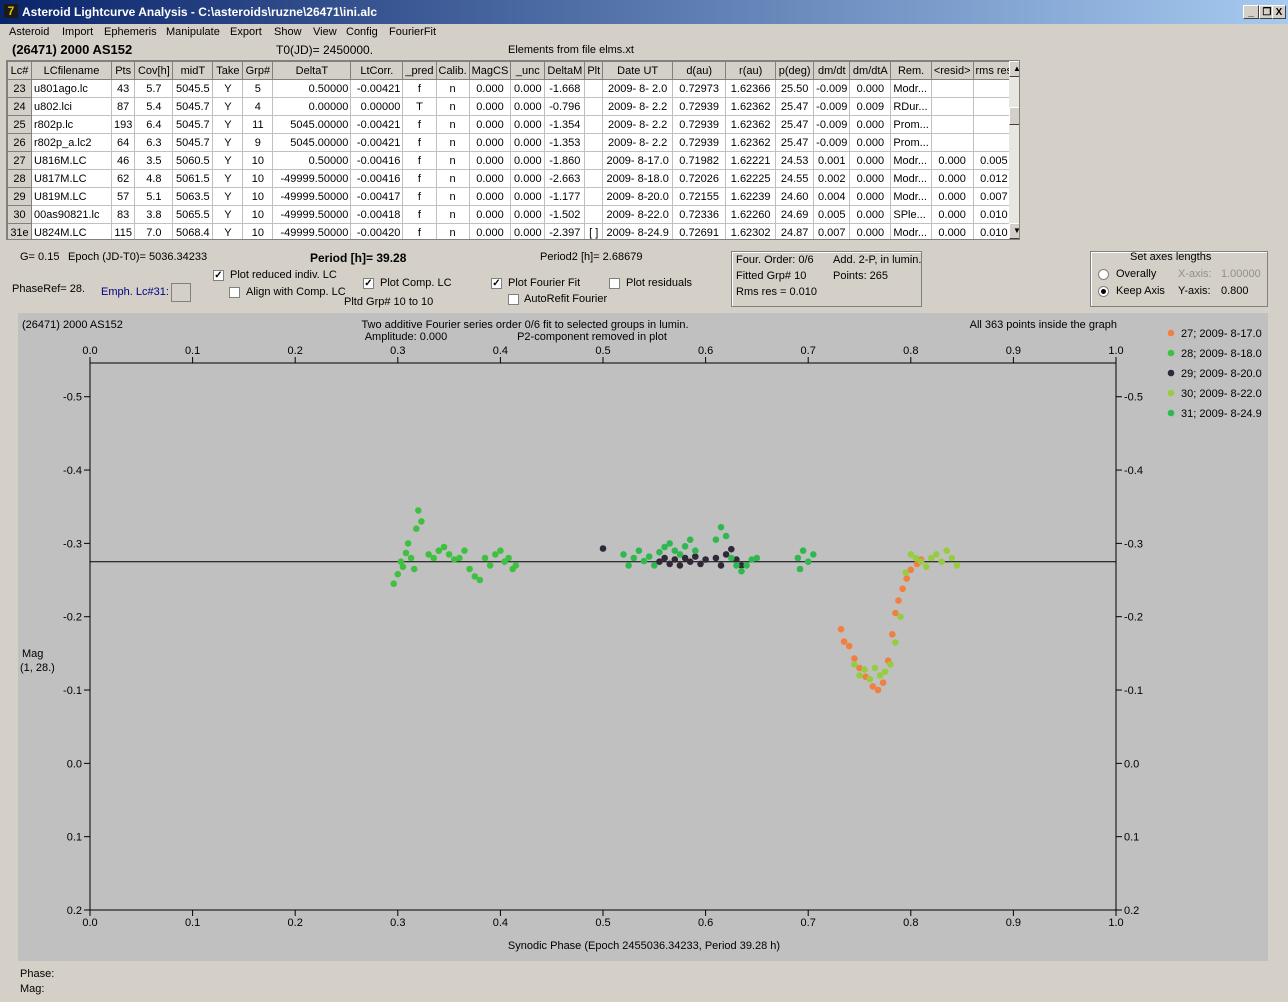  Describe the element at coordinates (832, 70) in the screenshot. I see `column-header: dm/dt` at that location.